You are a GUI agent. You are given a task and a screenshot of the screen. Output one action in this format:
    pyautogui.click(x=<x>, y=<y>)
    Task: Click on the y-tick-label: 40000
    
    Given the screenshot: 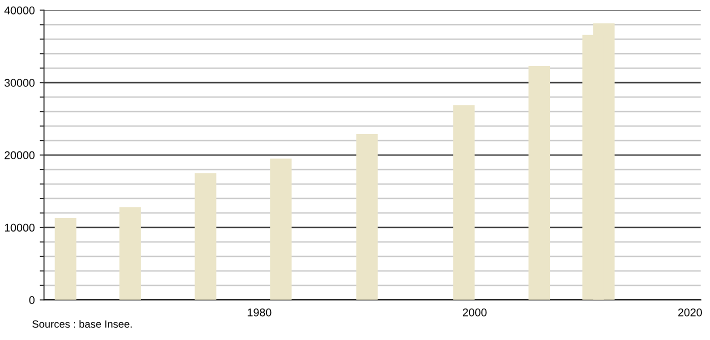 What is the action you would take?
    pyautogui.click(x=19, y=10)
    